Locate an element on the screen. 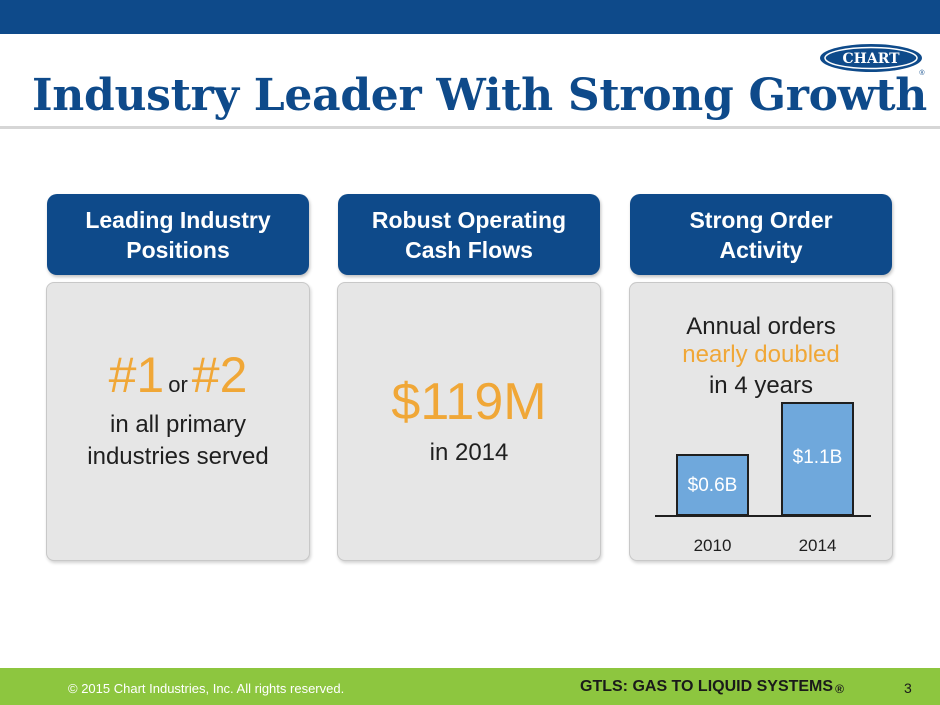 Image resolution: width=940 pixels, height=705 pixels. title-divider is located at coordinates (470, 127).